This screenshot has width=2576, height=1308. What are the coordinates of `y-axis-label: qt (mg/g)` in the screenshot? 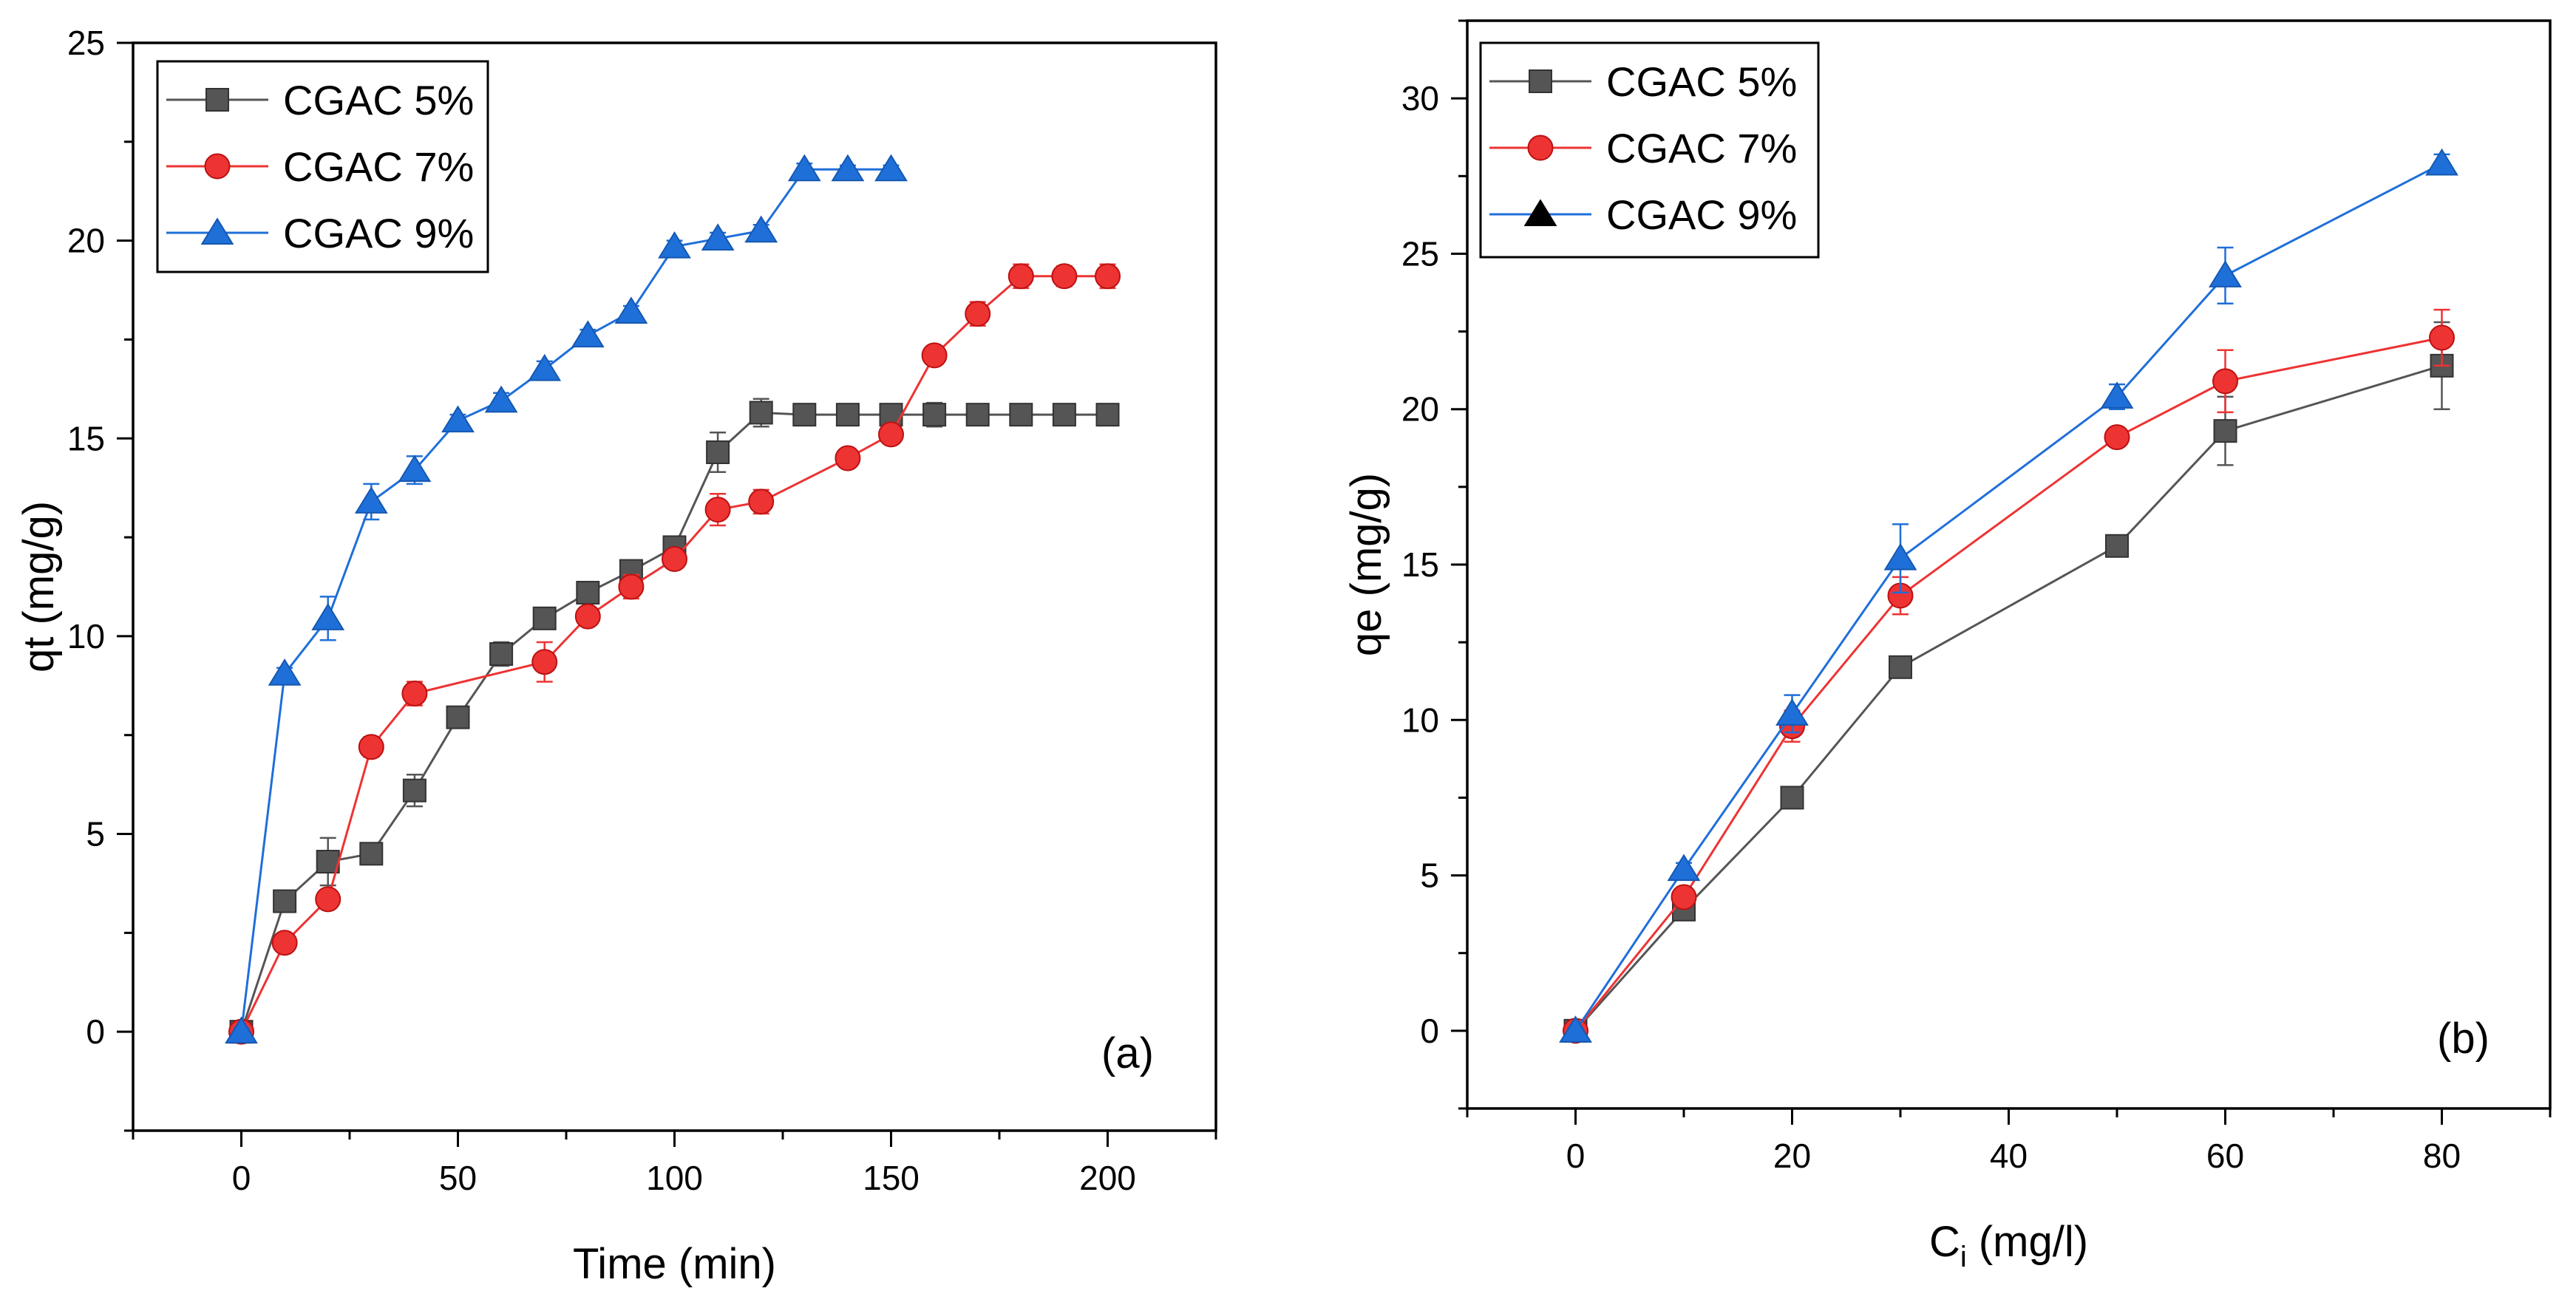 It's located at (39, 586).